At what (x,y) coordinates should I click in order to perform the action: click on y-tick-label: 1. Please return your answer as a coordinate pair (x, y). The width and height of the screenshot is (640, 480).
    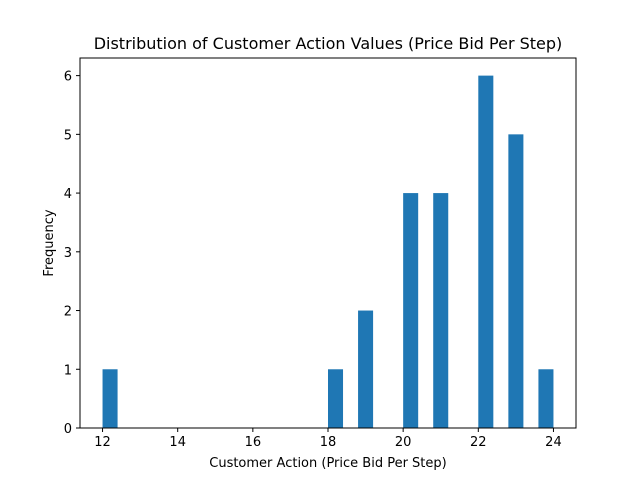
    Looking at the image, I should click on (68, 370).